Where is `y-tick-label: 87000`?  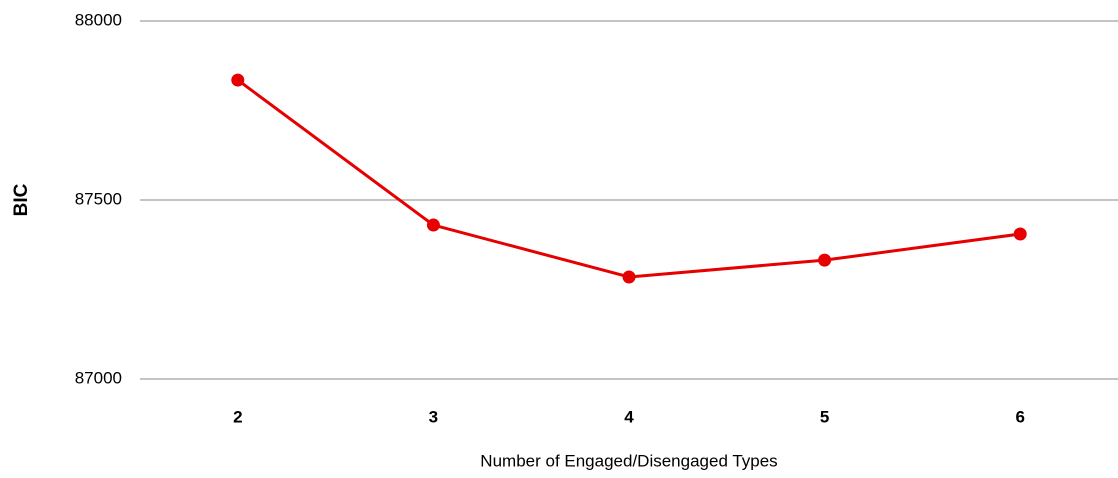
y-tick-label: 87000 is located at coordinates (98, 377).